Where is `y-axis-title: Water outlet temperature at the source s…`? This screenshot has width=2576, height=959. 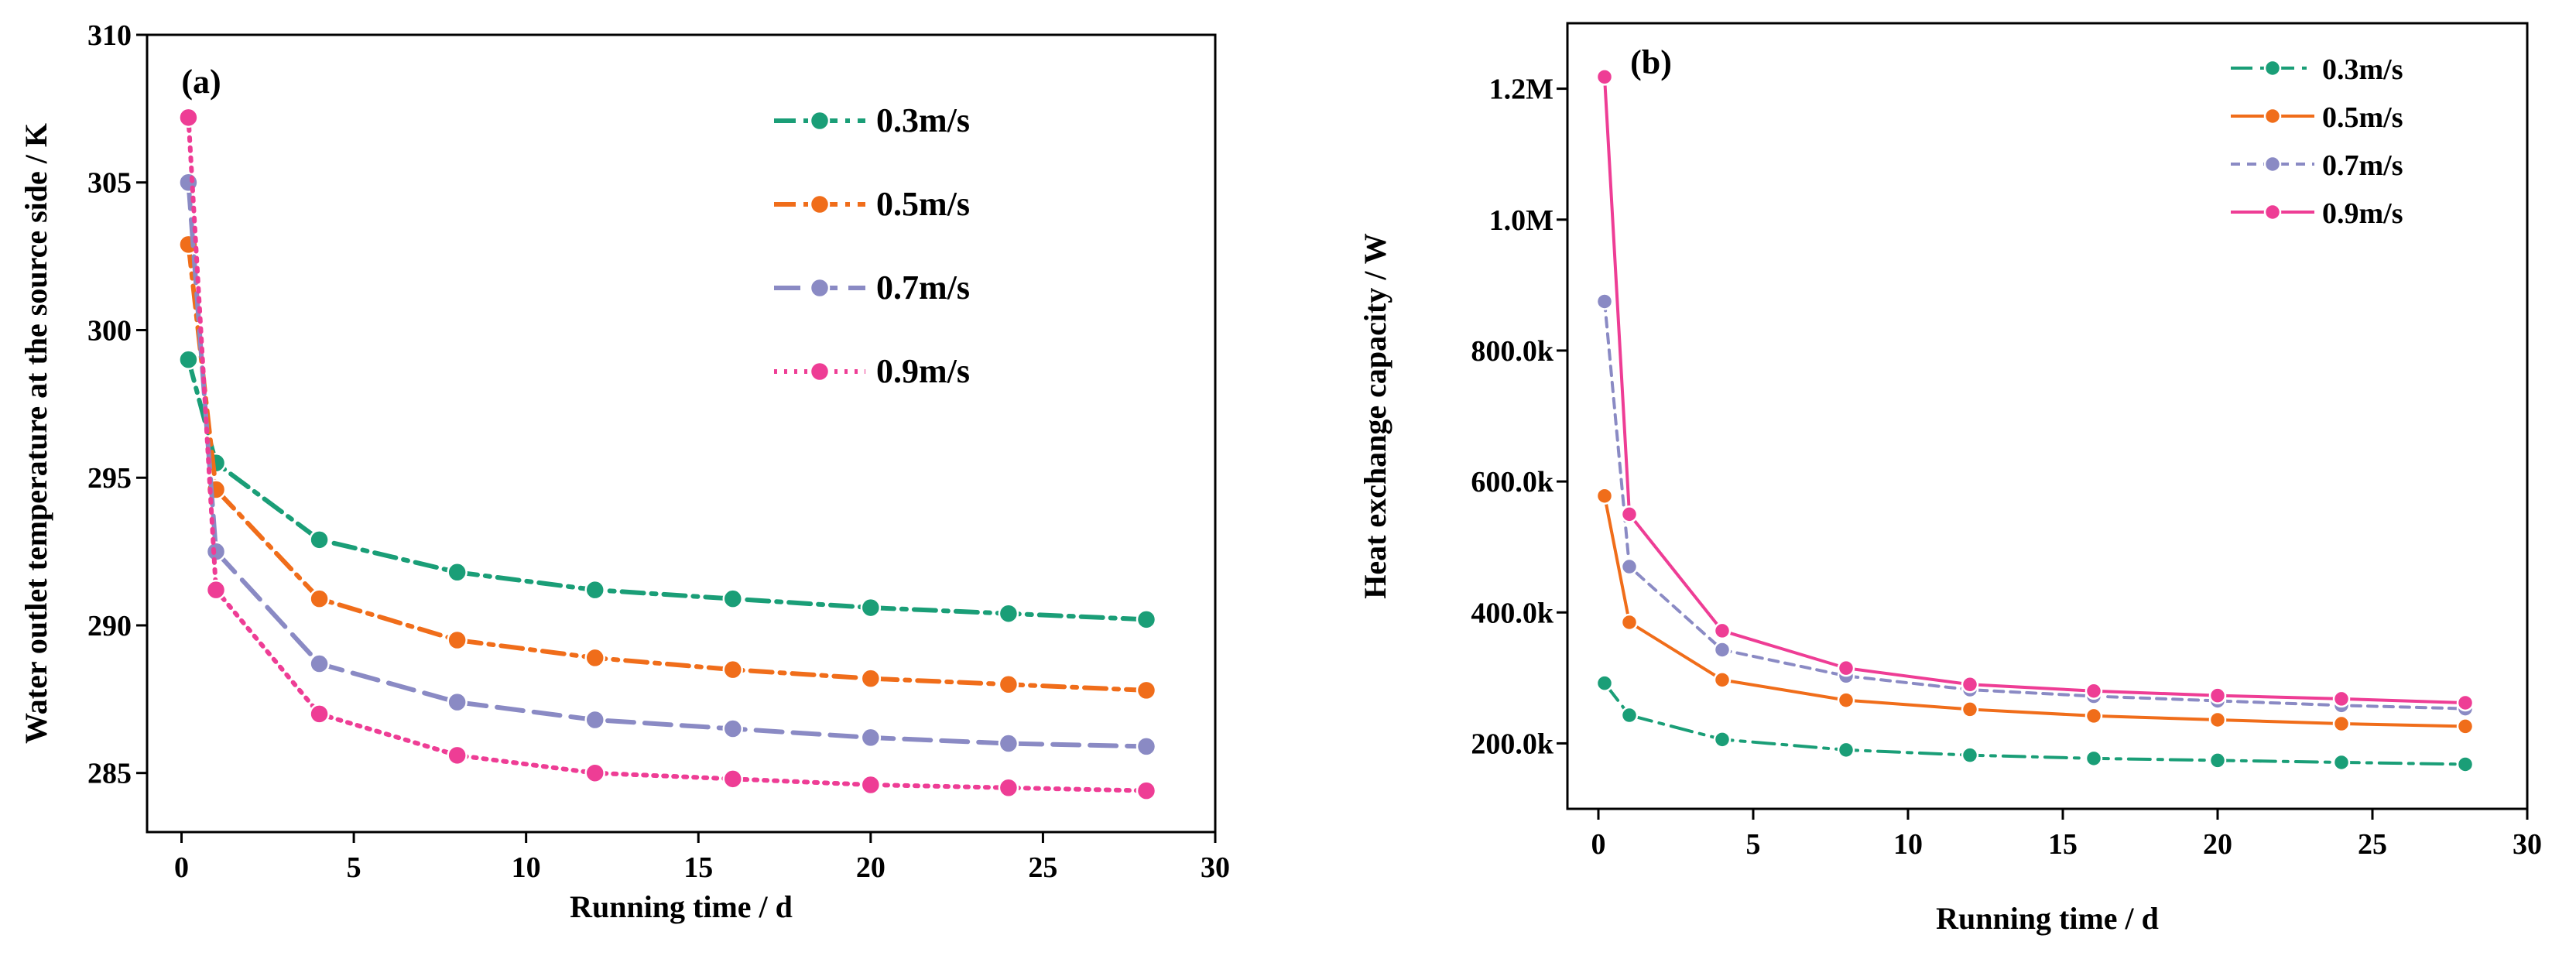 y-axis-title: Water outlet temperature at the source s… is located at coordinates (36, 434).